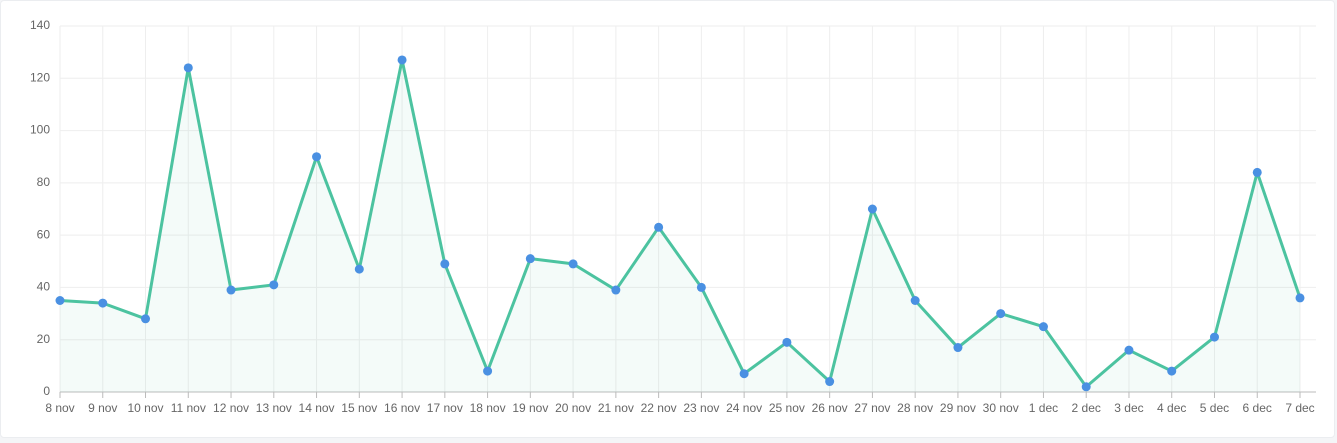  I want to click on y-tick-label: 120, so click(40, 77).